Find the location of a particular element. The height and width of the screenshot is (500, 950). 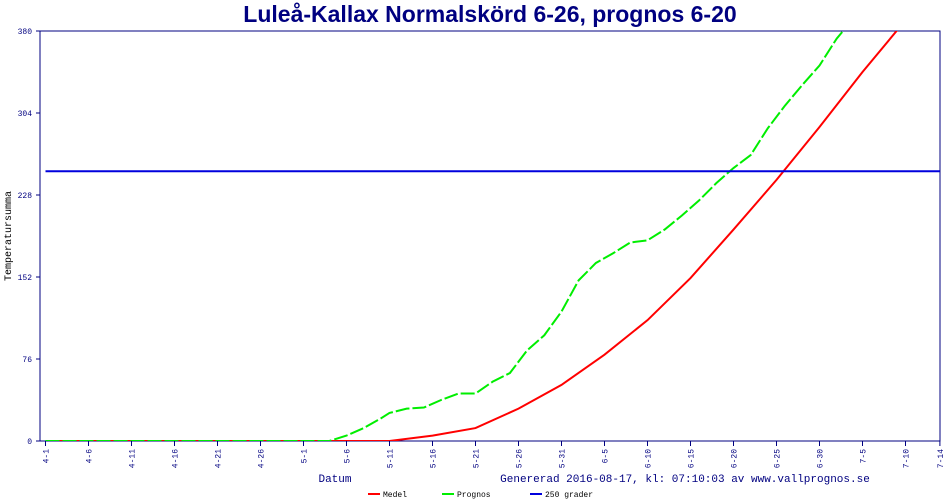

legend: Medel Prognos 250 grader is located at coordinates (480, 495).